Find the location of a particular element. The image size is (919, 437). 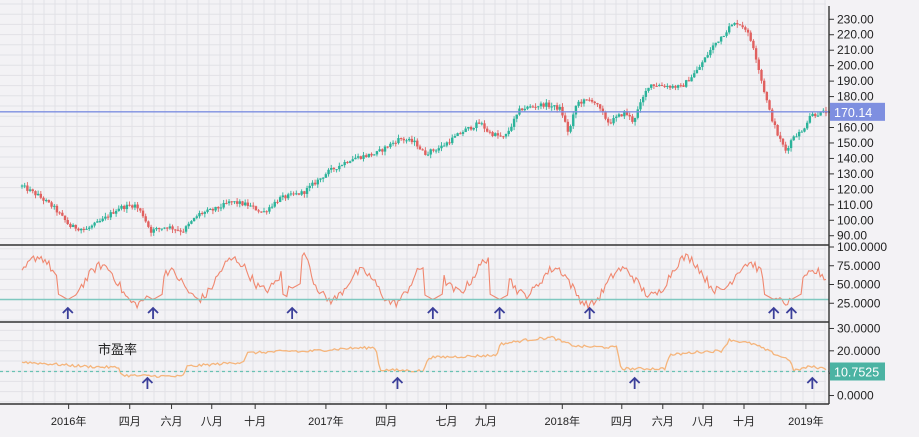

x-tick-label: 2018年 is located at coordinates (562, 421).